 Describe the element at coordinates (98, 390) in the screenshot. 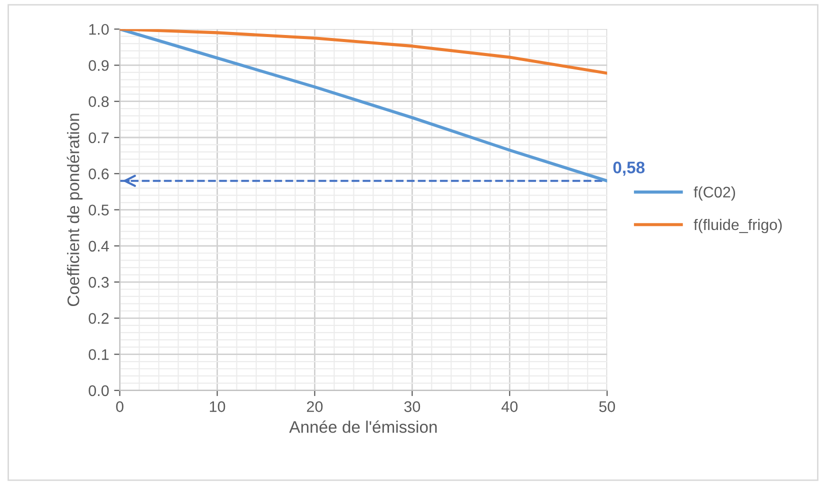

I see `y-tick-label: 0.0` at that location.